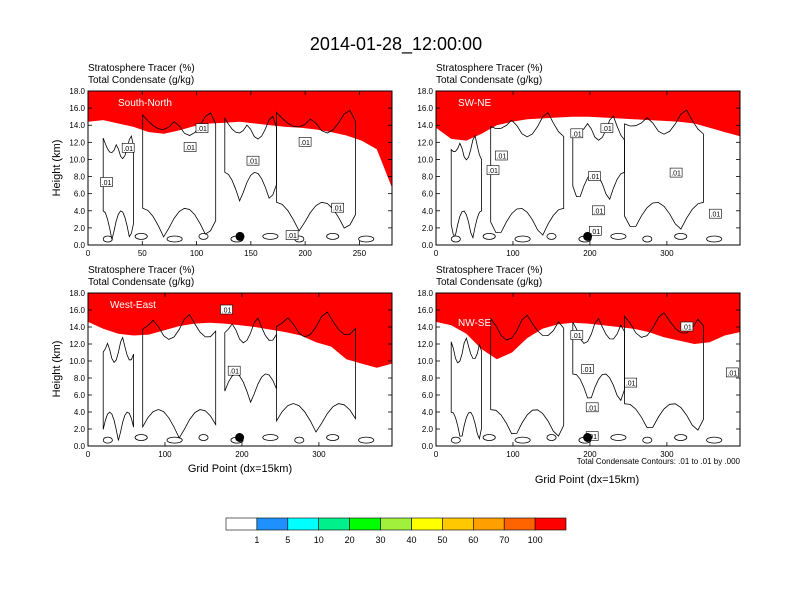 This screenshot has height=612, width=792. I want to click on x-tick-label: 150, so click(251, 253).